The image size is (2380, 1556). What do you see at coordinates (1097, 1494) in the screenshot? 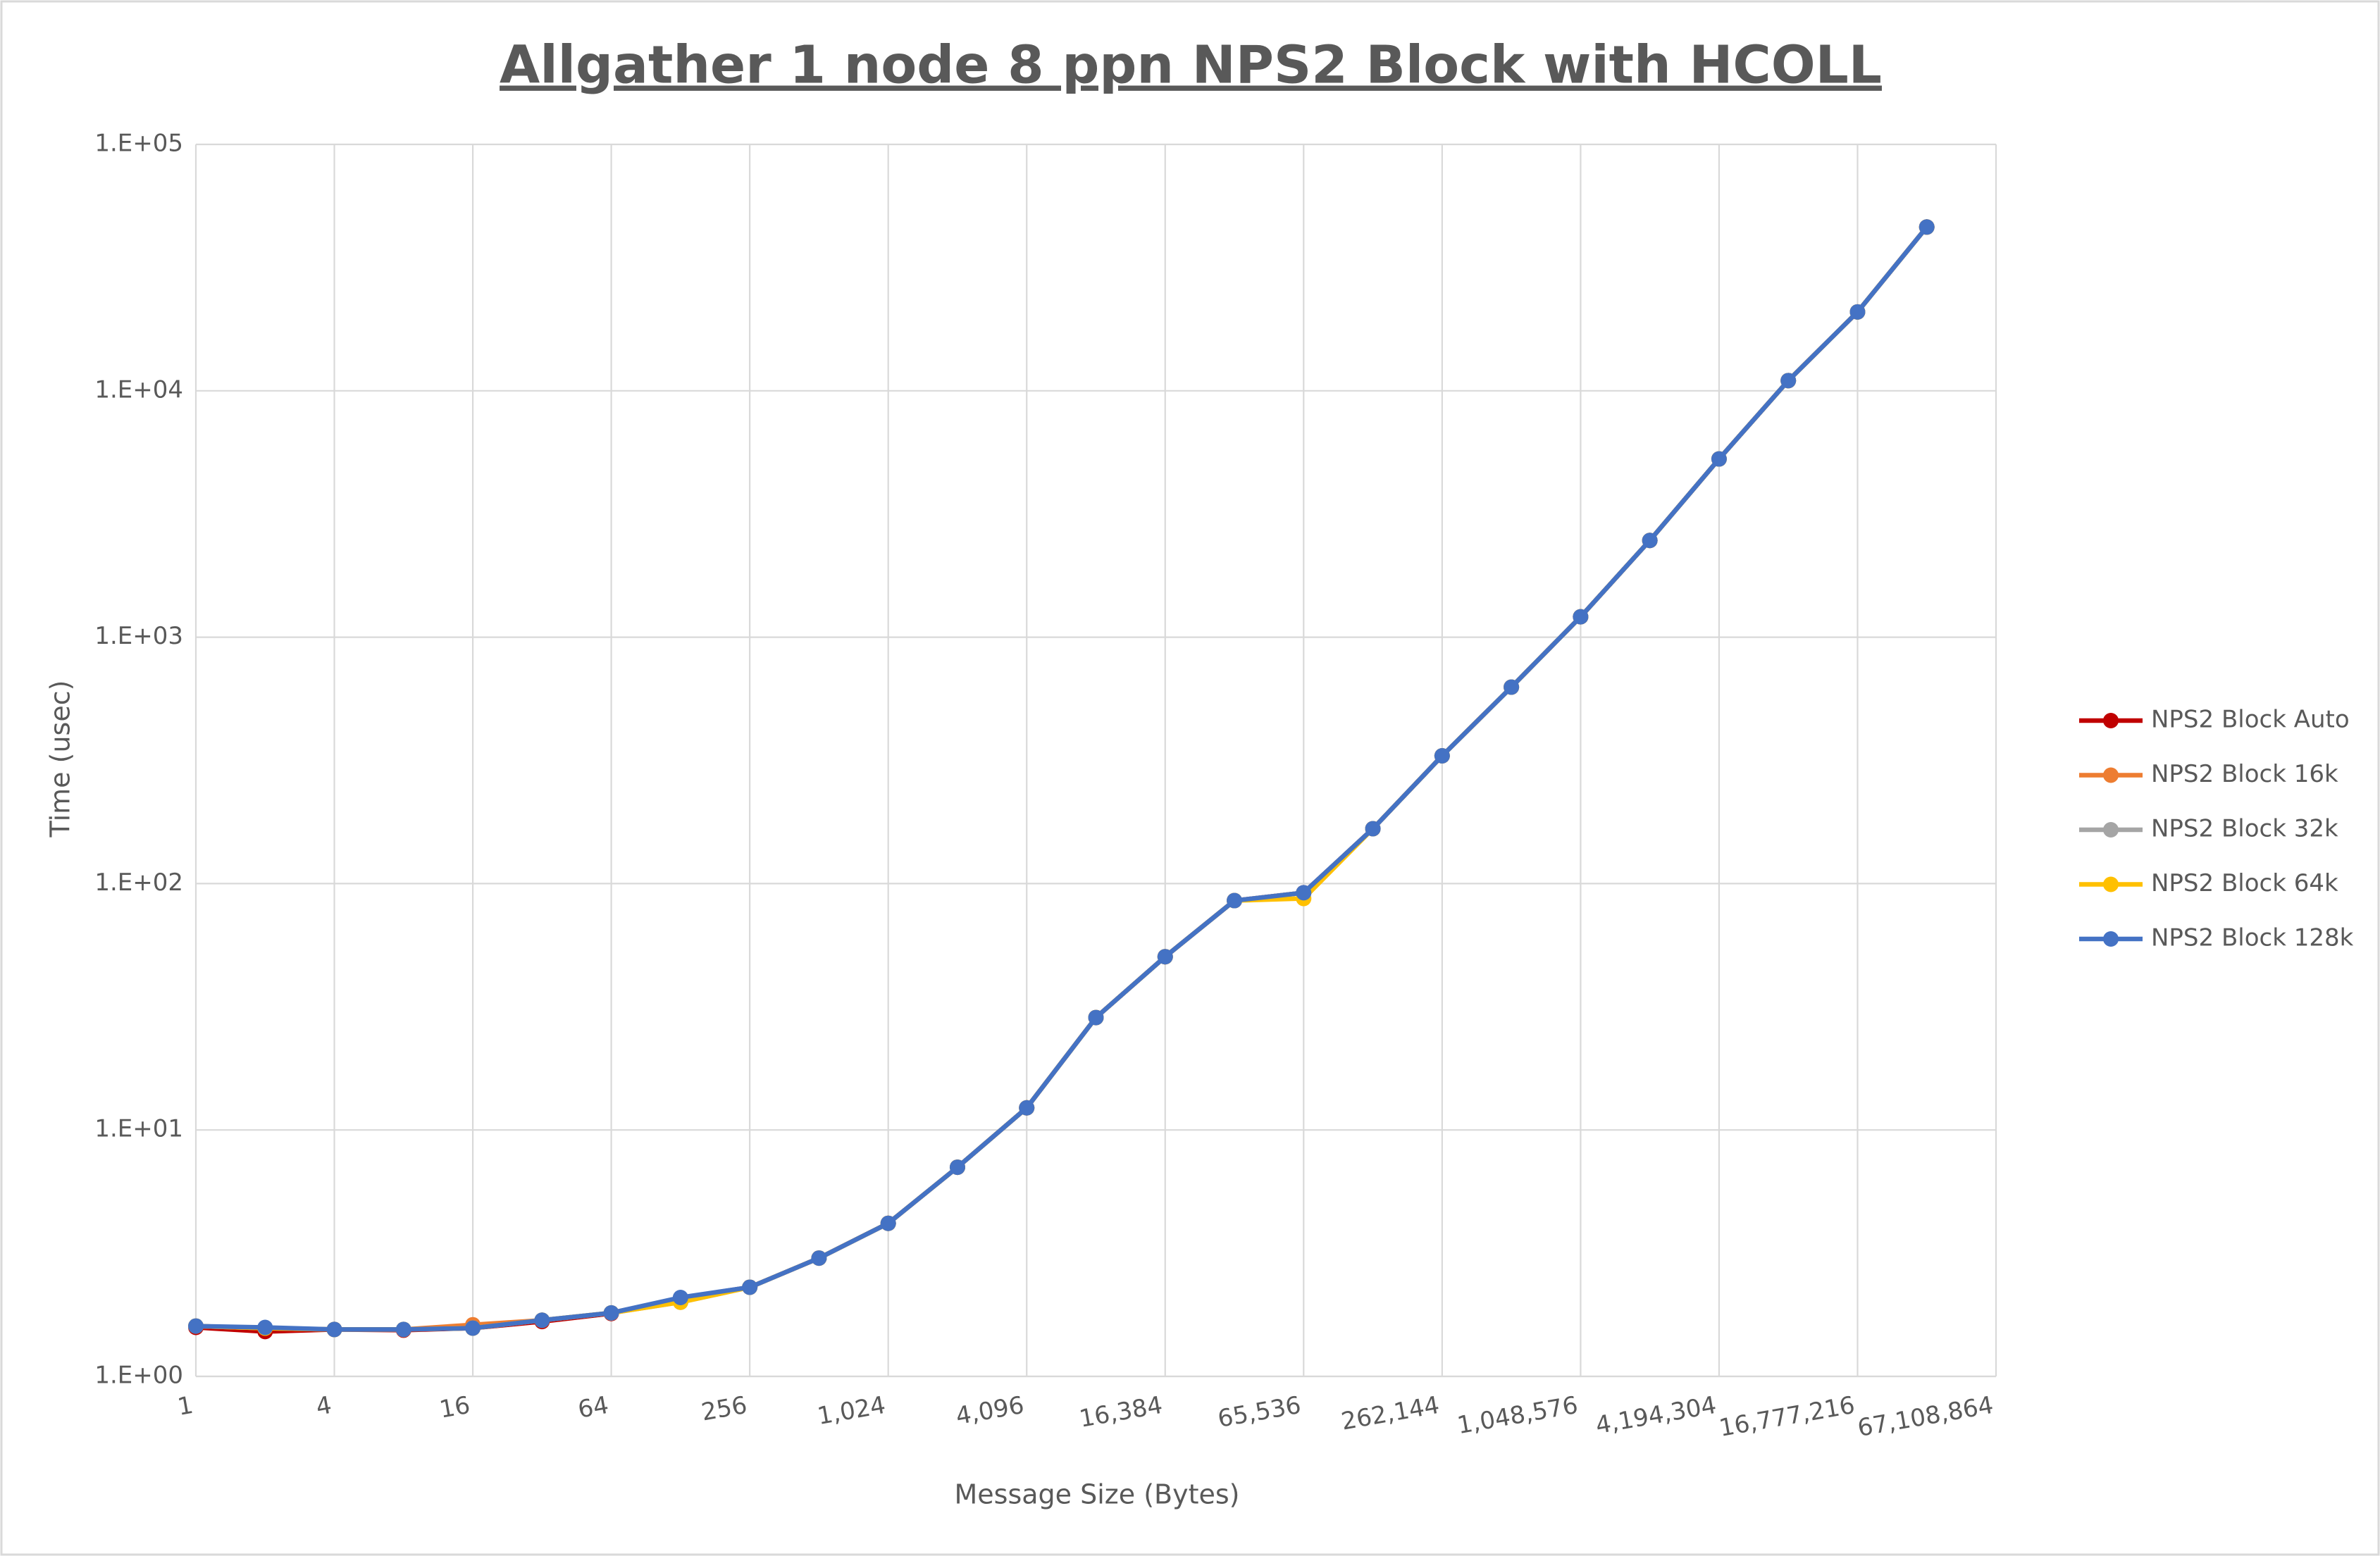
I see `x-axis-title: Message Size (Bytes)` at bounding box center [1097, 1494].